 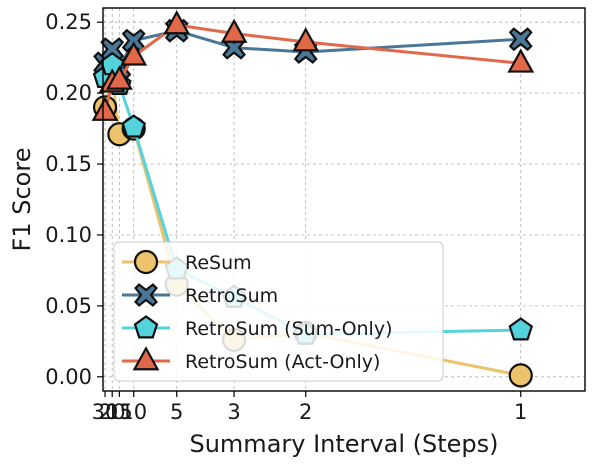 I want to click on y-tick-label: 0.20, so click(x=68, y=93).